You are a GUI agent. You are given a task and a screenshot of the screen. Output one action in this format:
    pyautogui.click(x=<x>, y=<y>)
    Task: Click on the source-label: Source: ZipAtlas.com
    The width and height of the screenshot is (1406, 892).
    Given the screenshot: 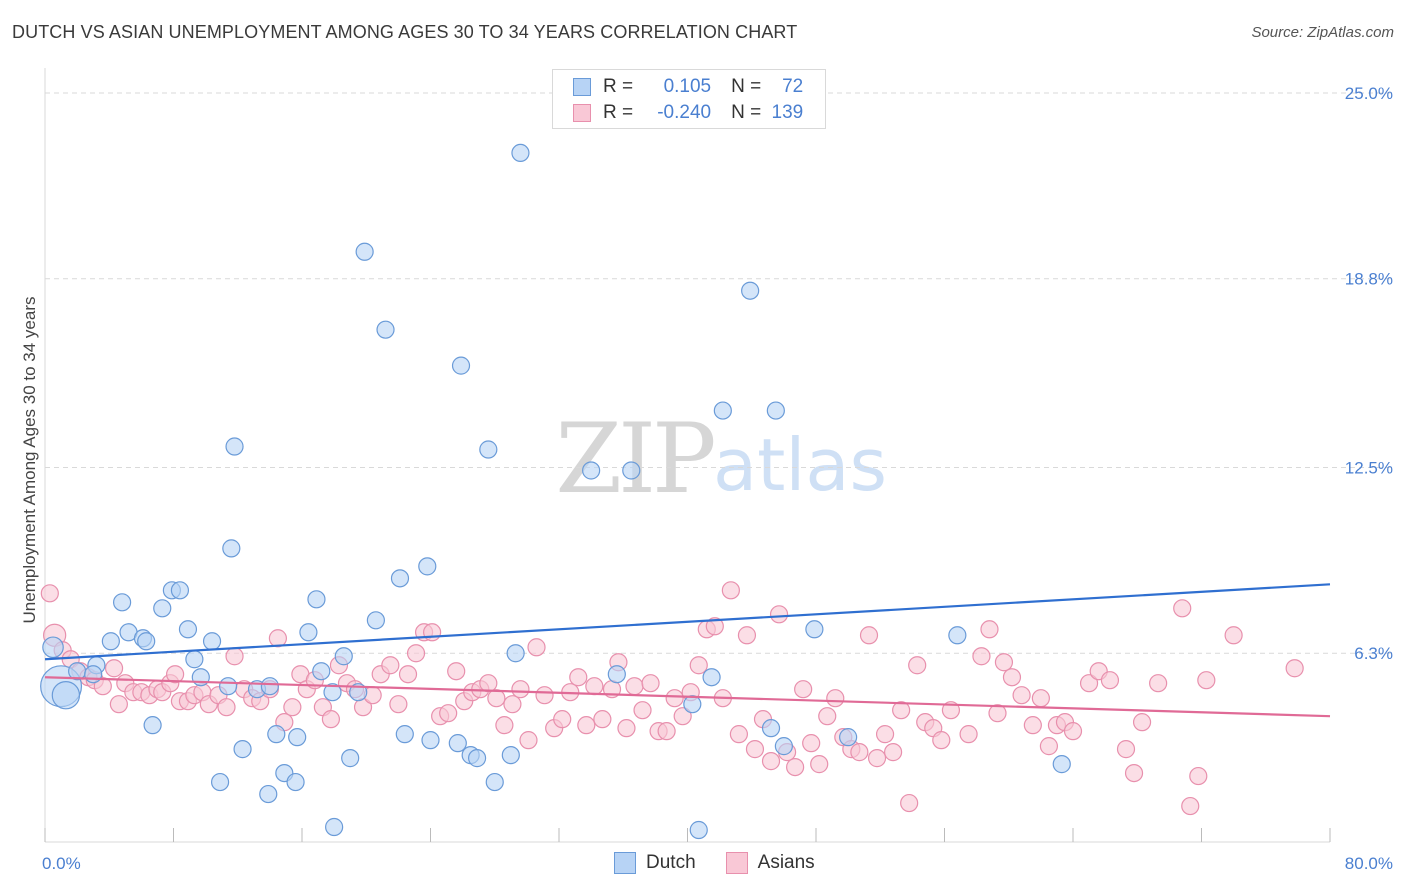 What is the action you would take?
    pyautogui.click(x=1322, y=32)
    